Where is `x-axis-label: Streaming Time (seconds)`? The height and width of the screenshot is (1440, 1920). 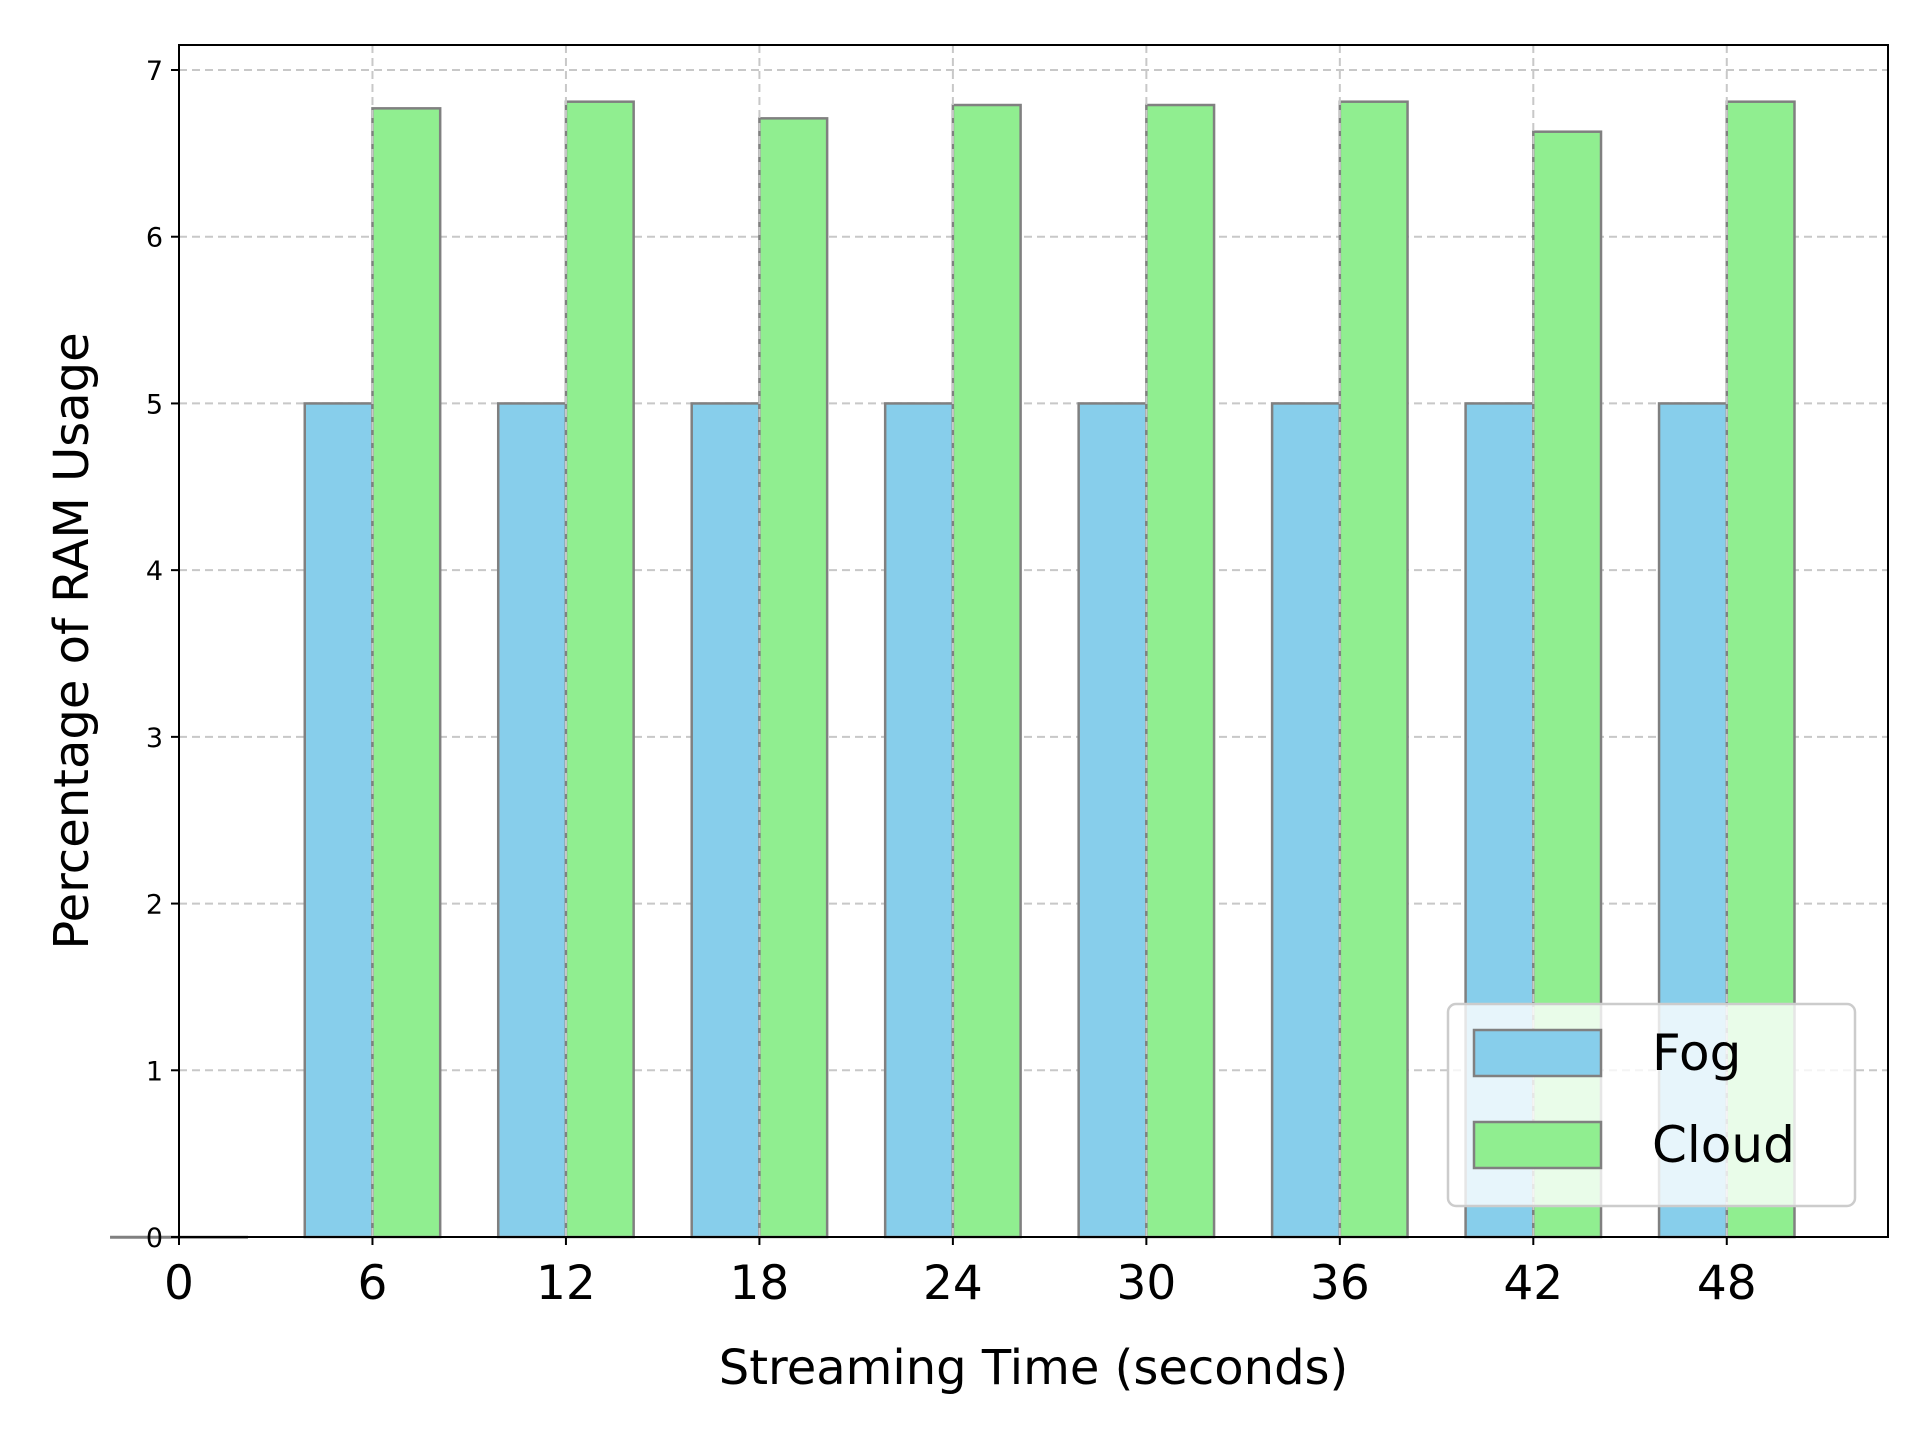 x-axis-label: Streaming Time (seconds) is located at coordinates (1034, 1368).